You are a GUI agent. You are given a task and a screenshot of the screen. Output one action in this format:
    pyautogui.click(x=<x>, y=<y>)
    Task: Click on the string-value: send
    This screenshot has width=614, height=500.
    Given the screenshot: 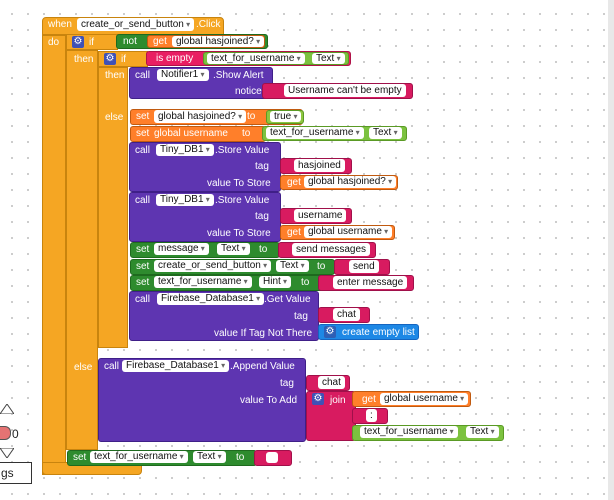 What is the action you would take?
    pyautogui.click(x=364, y=266)
    